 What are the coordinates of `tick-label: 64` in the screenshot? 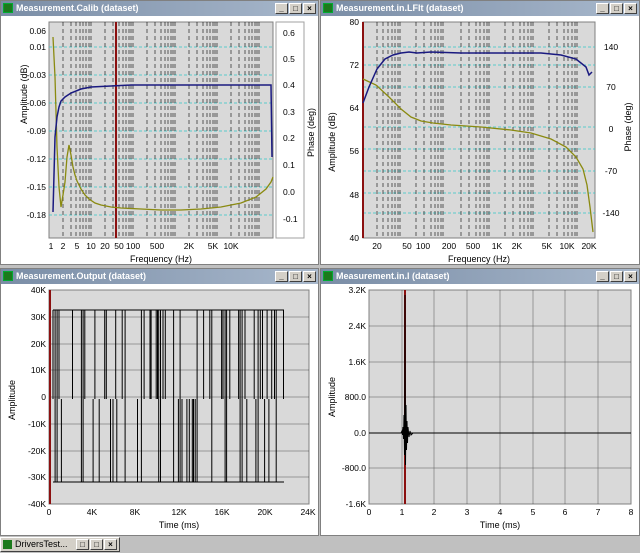 It's located at (355, 108).